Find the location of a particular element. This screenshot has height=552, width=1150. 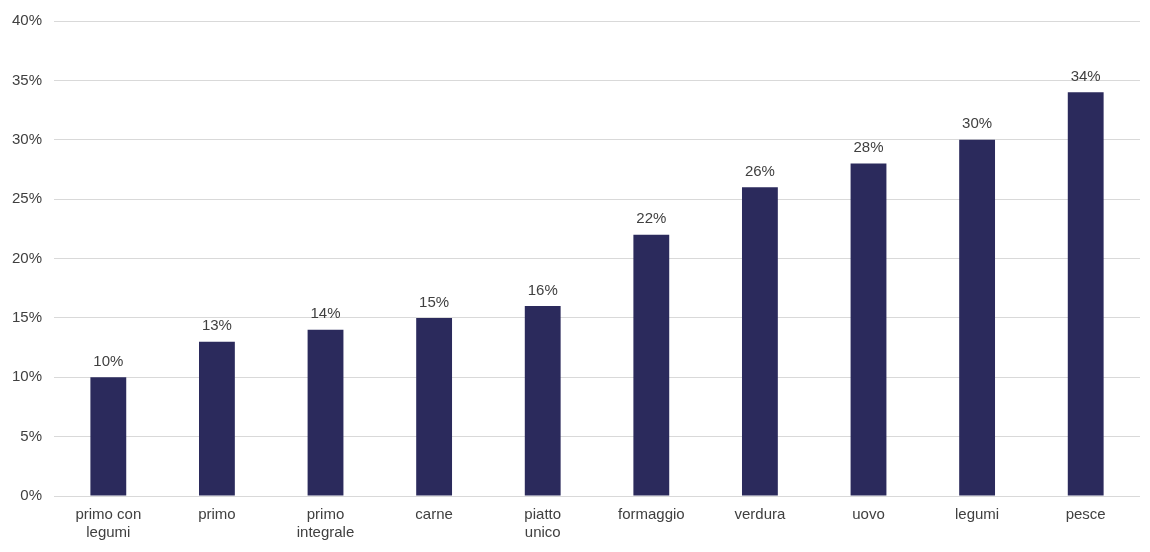

x-tick-label: uovo is located at coordinates (868, 514).